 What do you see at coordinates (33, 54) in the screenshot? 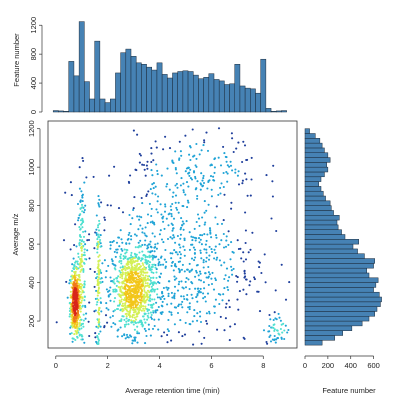
I see `top-y-tick-label: 800` at bounding box center [33, 54].